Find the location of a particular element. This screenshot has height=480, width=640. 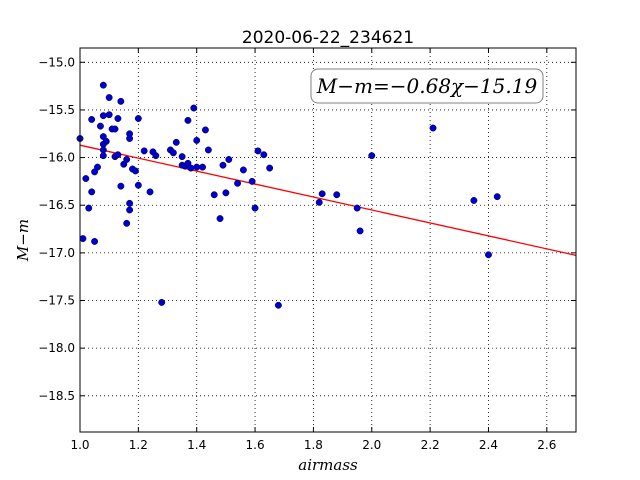

annotation-text: M−m=−0.68χ−15.19 is located at coordinates (427, 86).